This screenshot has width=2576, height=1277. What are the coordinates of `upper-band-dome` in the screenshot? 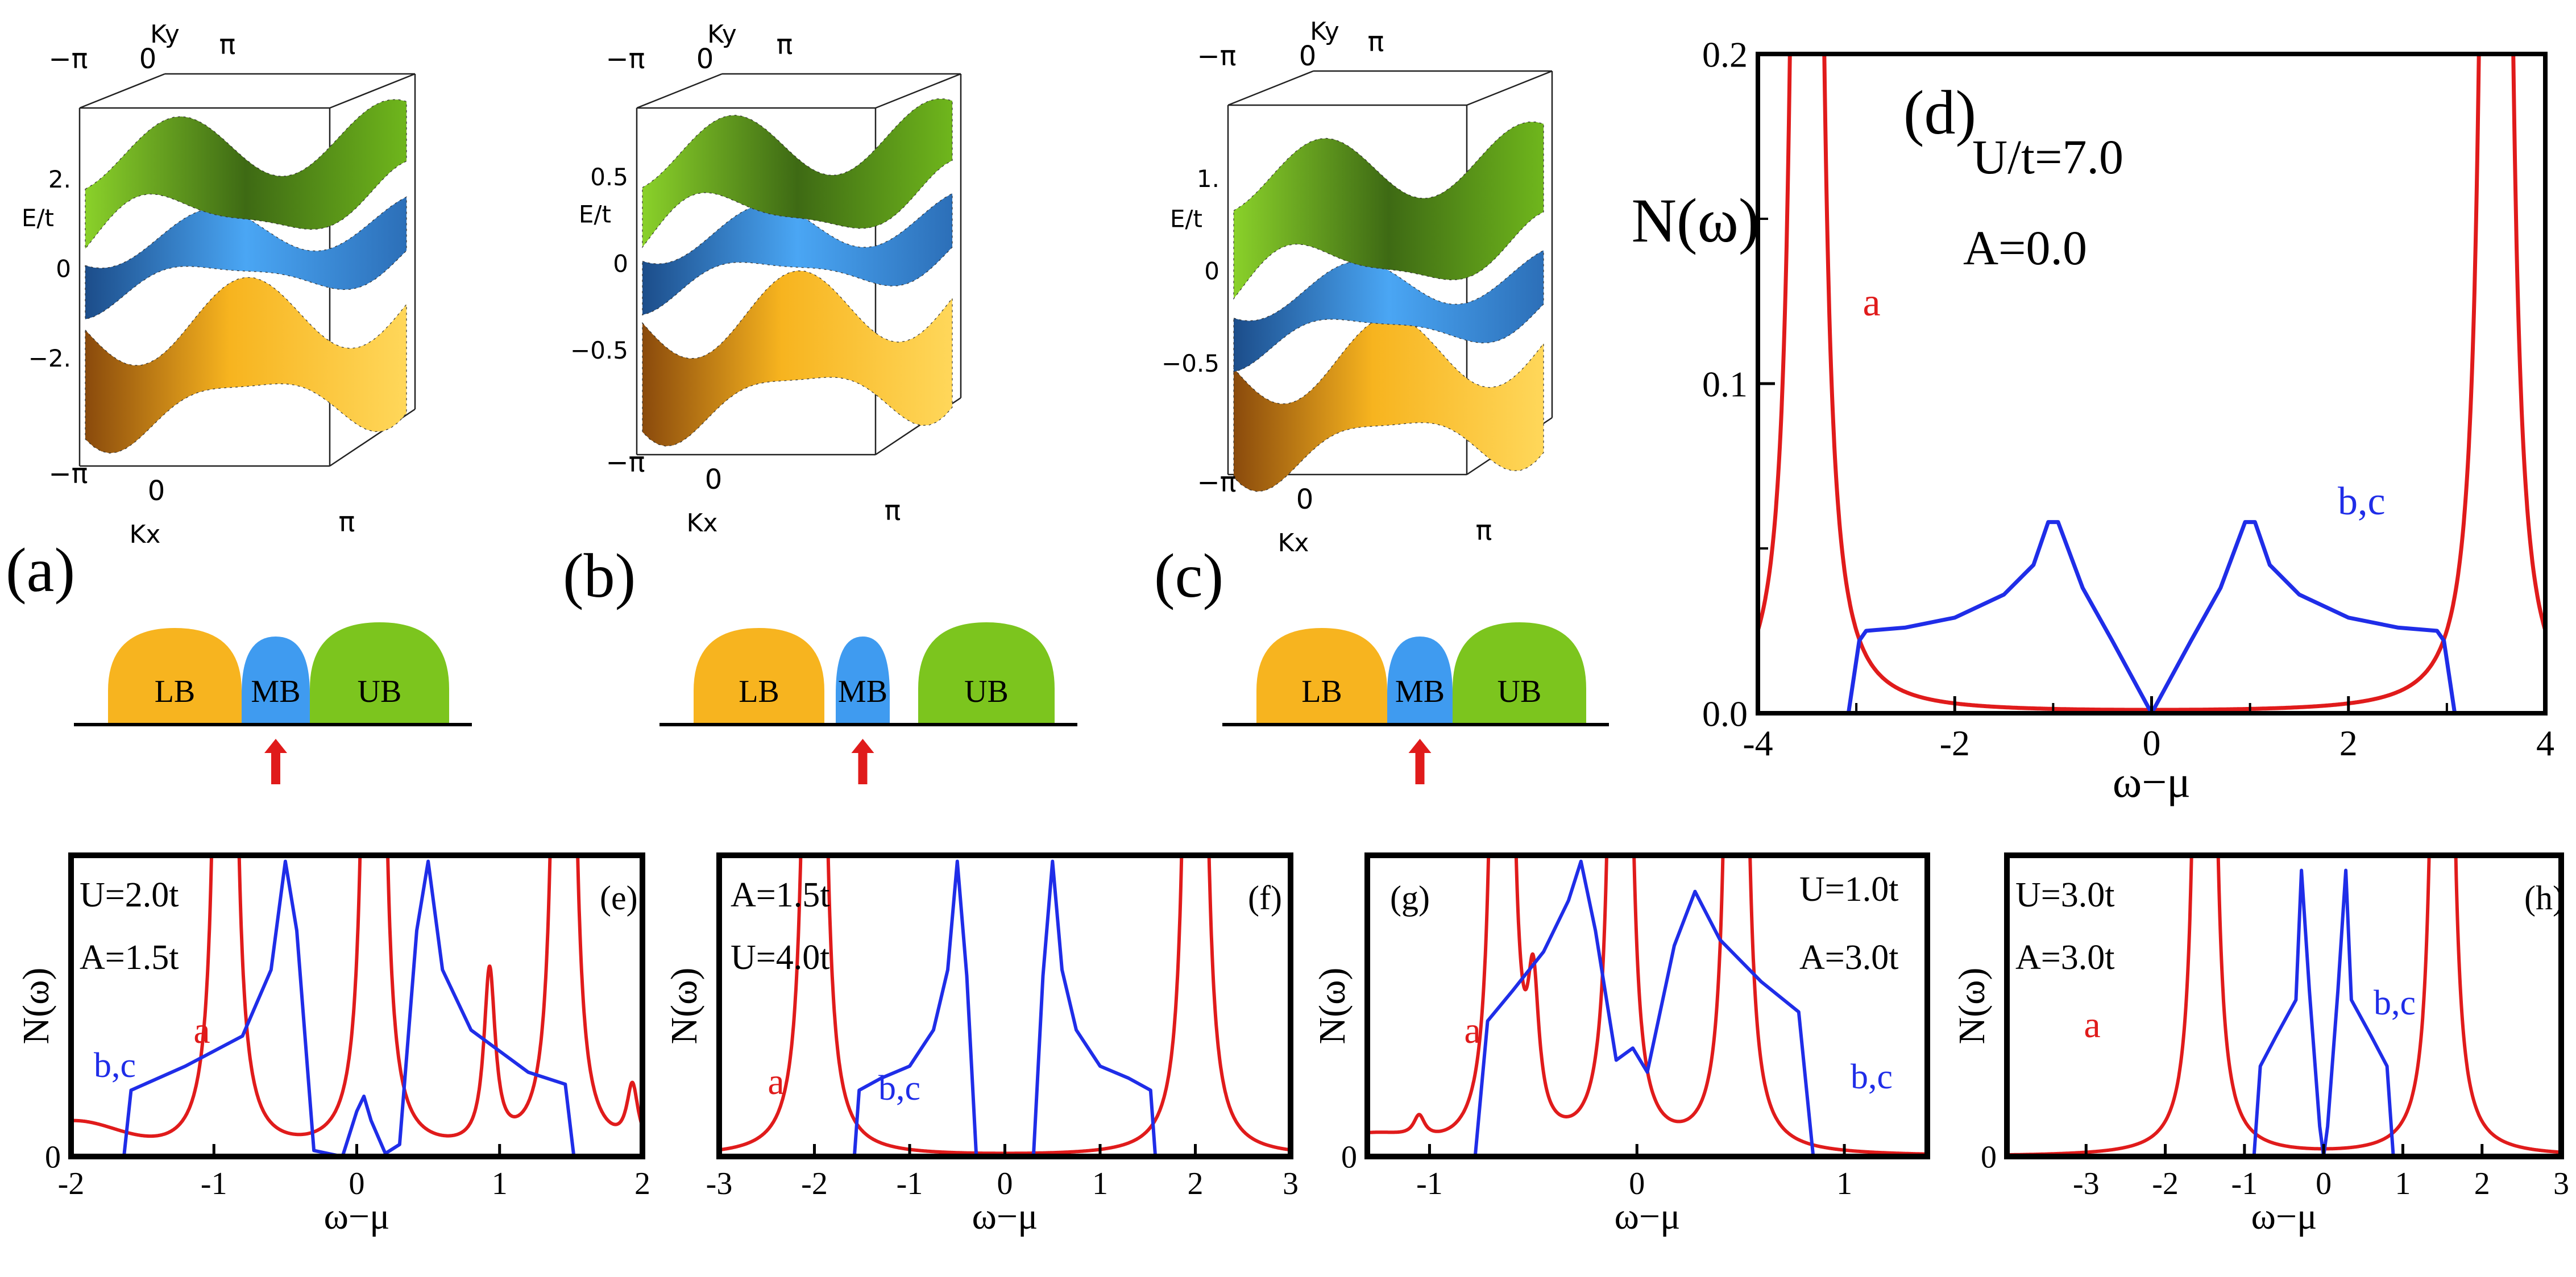 It's located at (987, 673).